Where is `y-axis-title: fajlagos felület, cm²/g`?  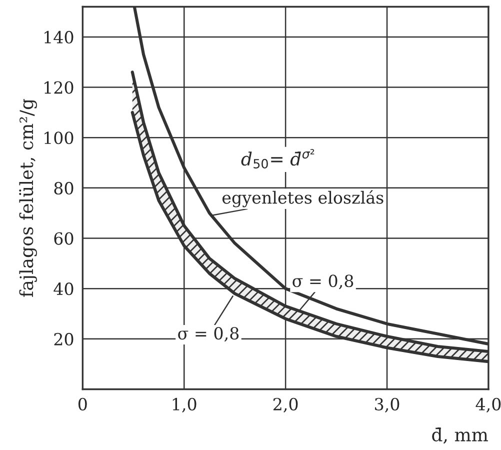
y-axis-title: fajlagos felület, cm²/g is located at coordinates (28, 197).